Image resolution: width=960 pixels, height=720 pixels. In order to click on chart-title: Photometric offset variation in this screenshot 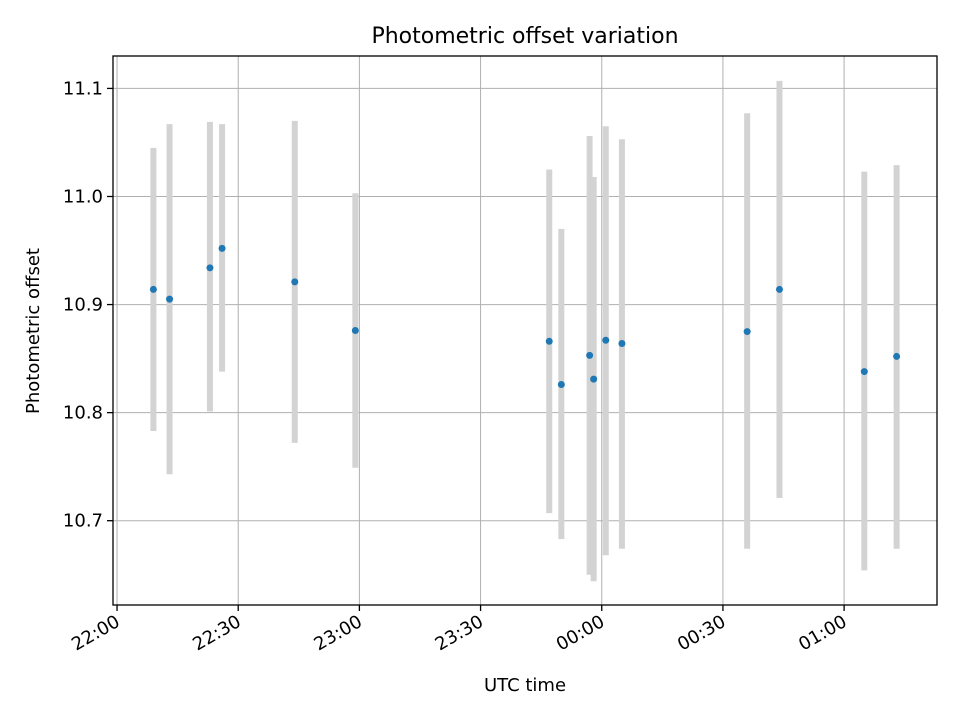, I will do `click(524, 36)`.